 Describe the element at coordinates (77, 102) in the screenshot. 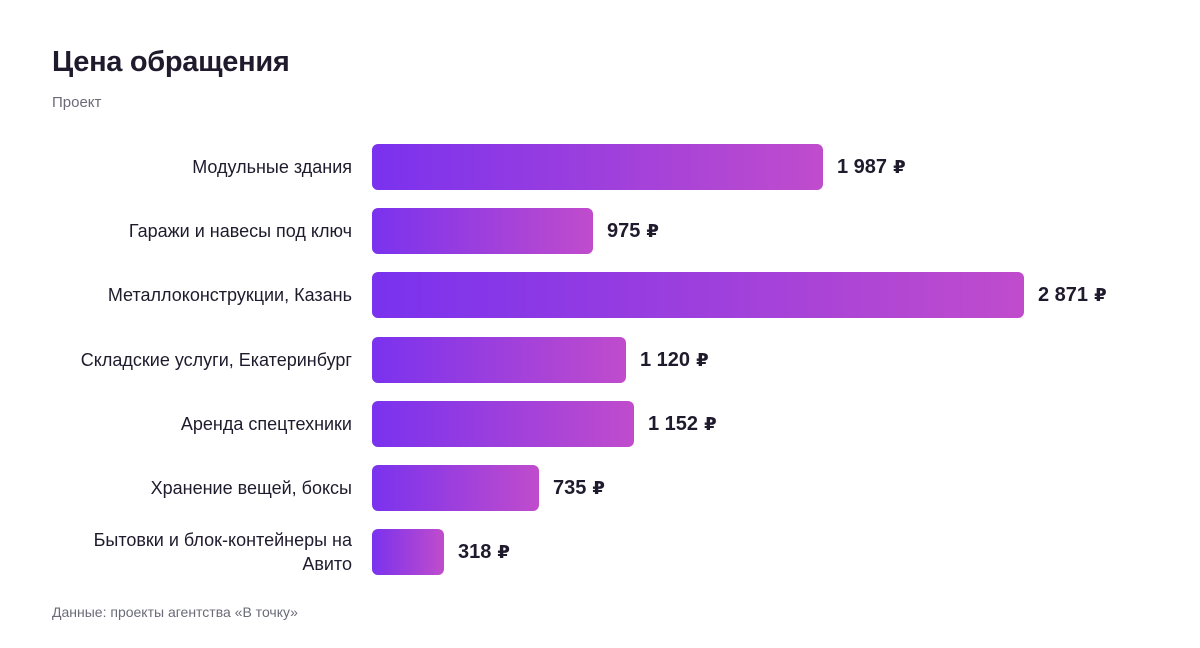

I see `chart-subtitle: Проект` at that location.